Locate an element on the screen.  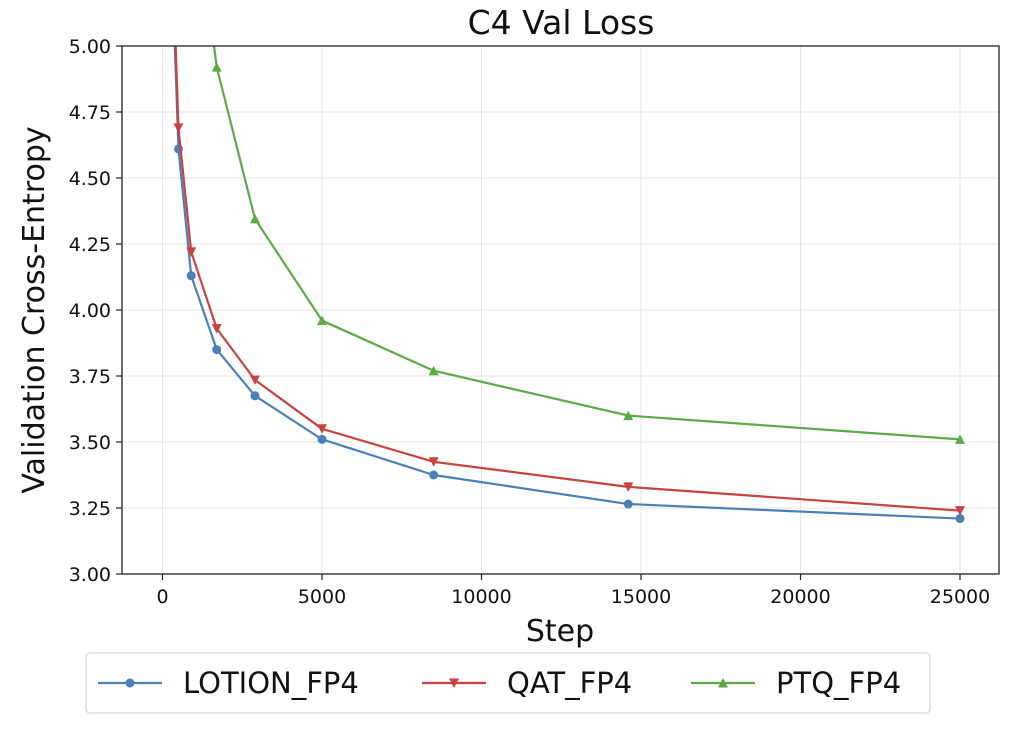
x-tick-label: 5000 is located at coordinates (322, 597).